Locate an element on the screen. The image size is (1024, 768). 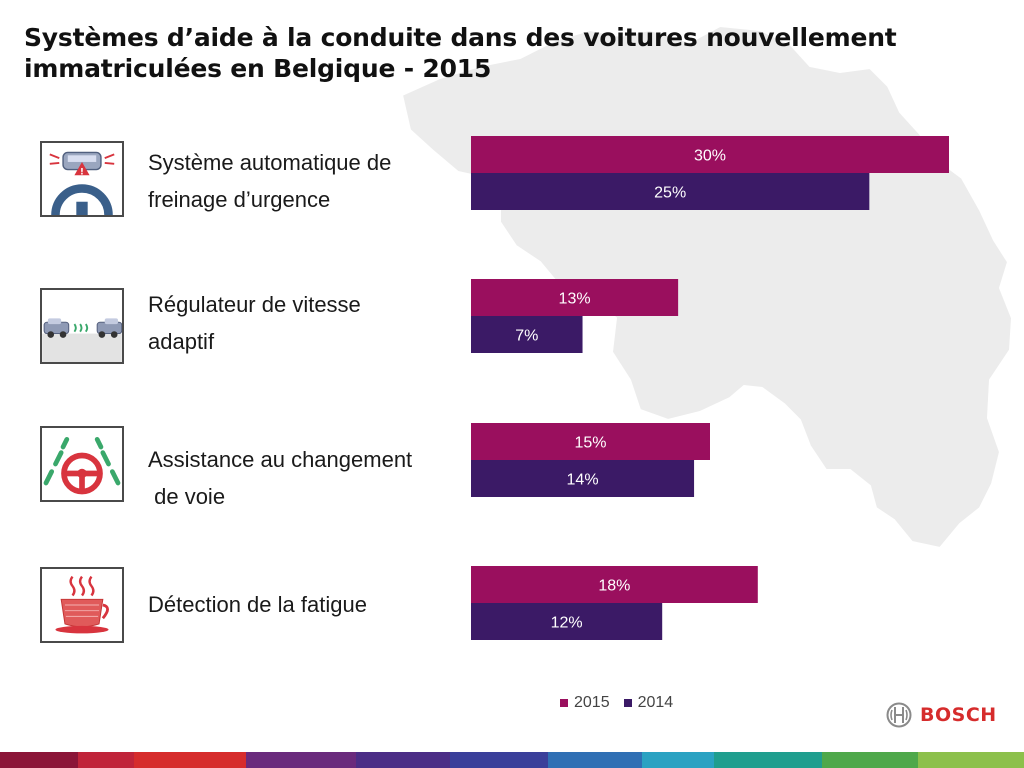
chart-legend: 2015 2014 is located at coordinates (623, 703).